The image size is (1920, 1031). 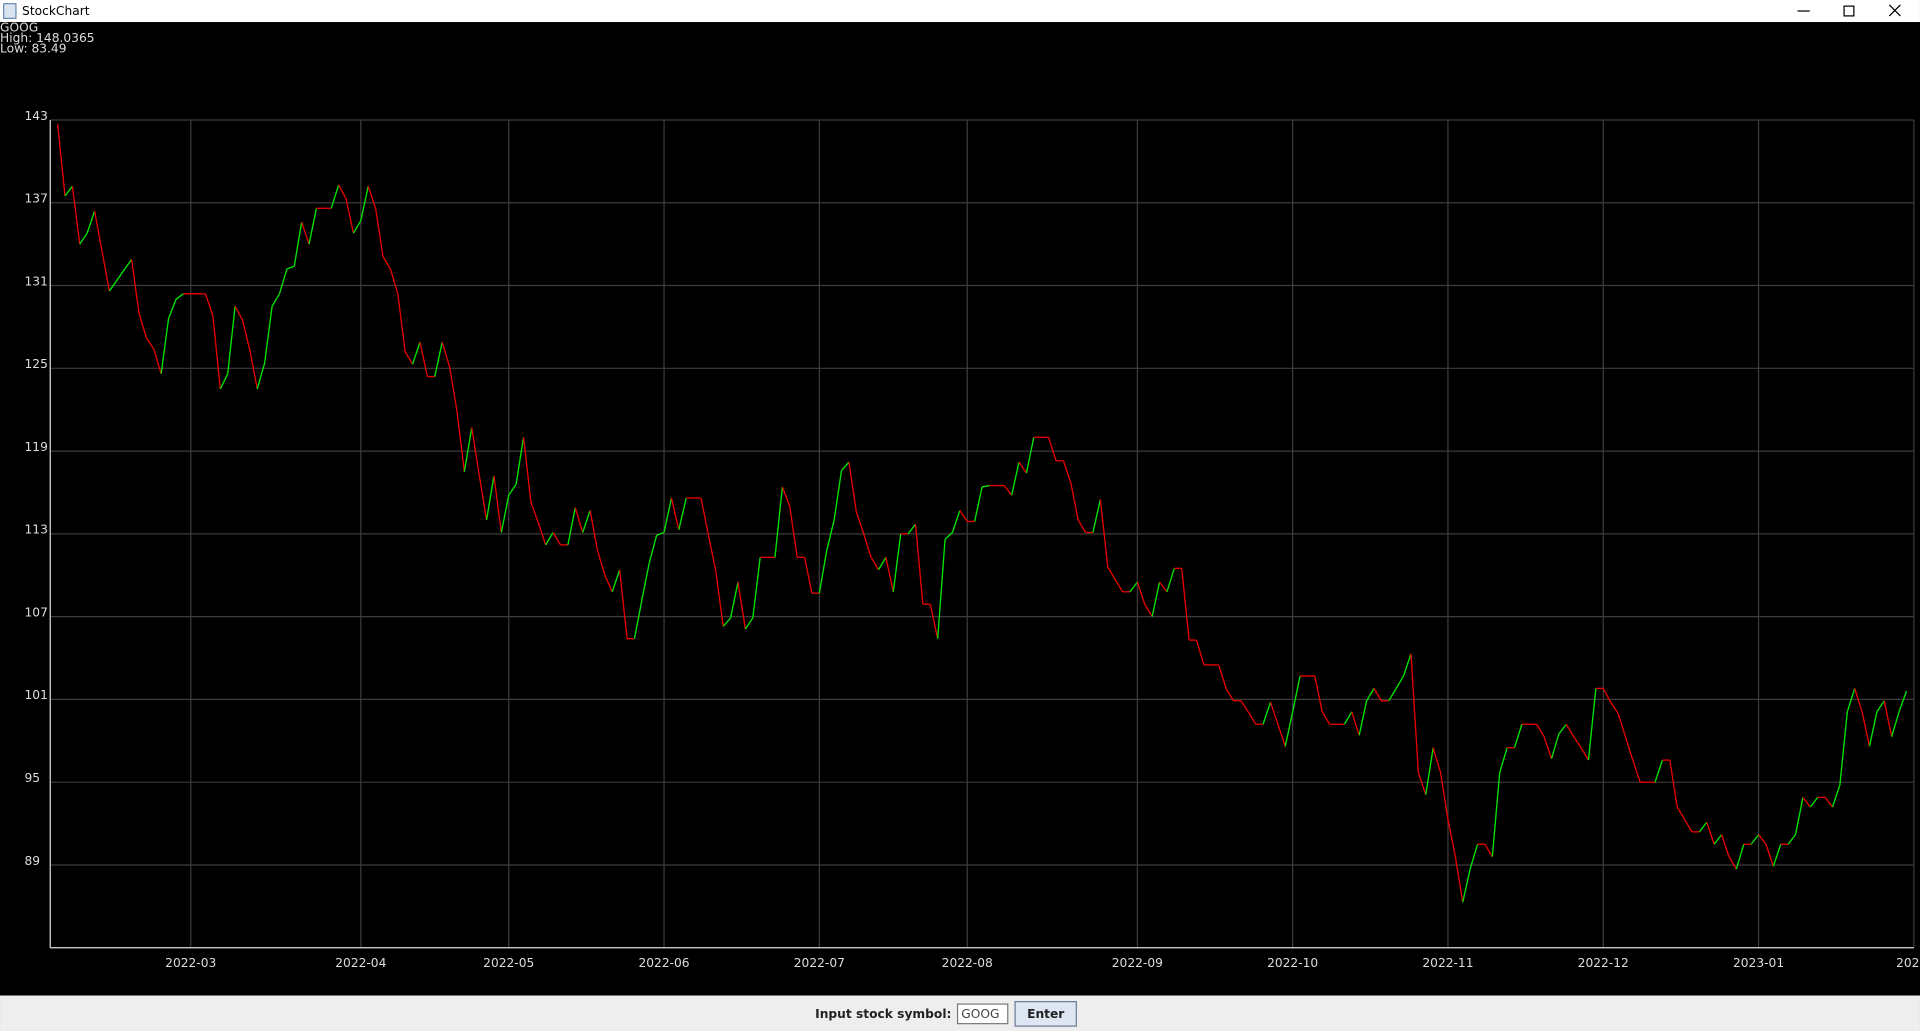 What do you see at coordinates (967, 963) in the screenshot?
I see `x-tick-label: 2022-08` at bounding box center [967, 963].